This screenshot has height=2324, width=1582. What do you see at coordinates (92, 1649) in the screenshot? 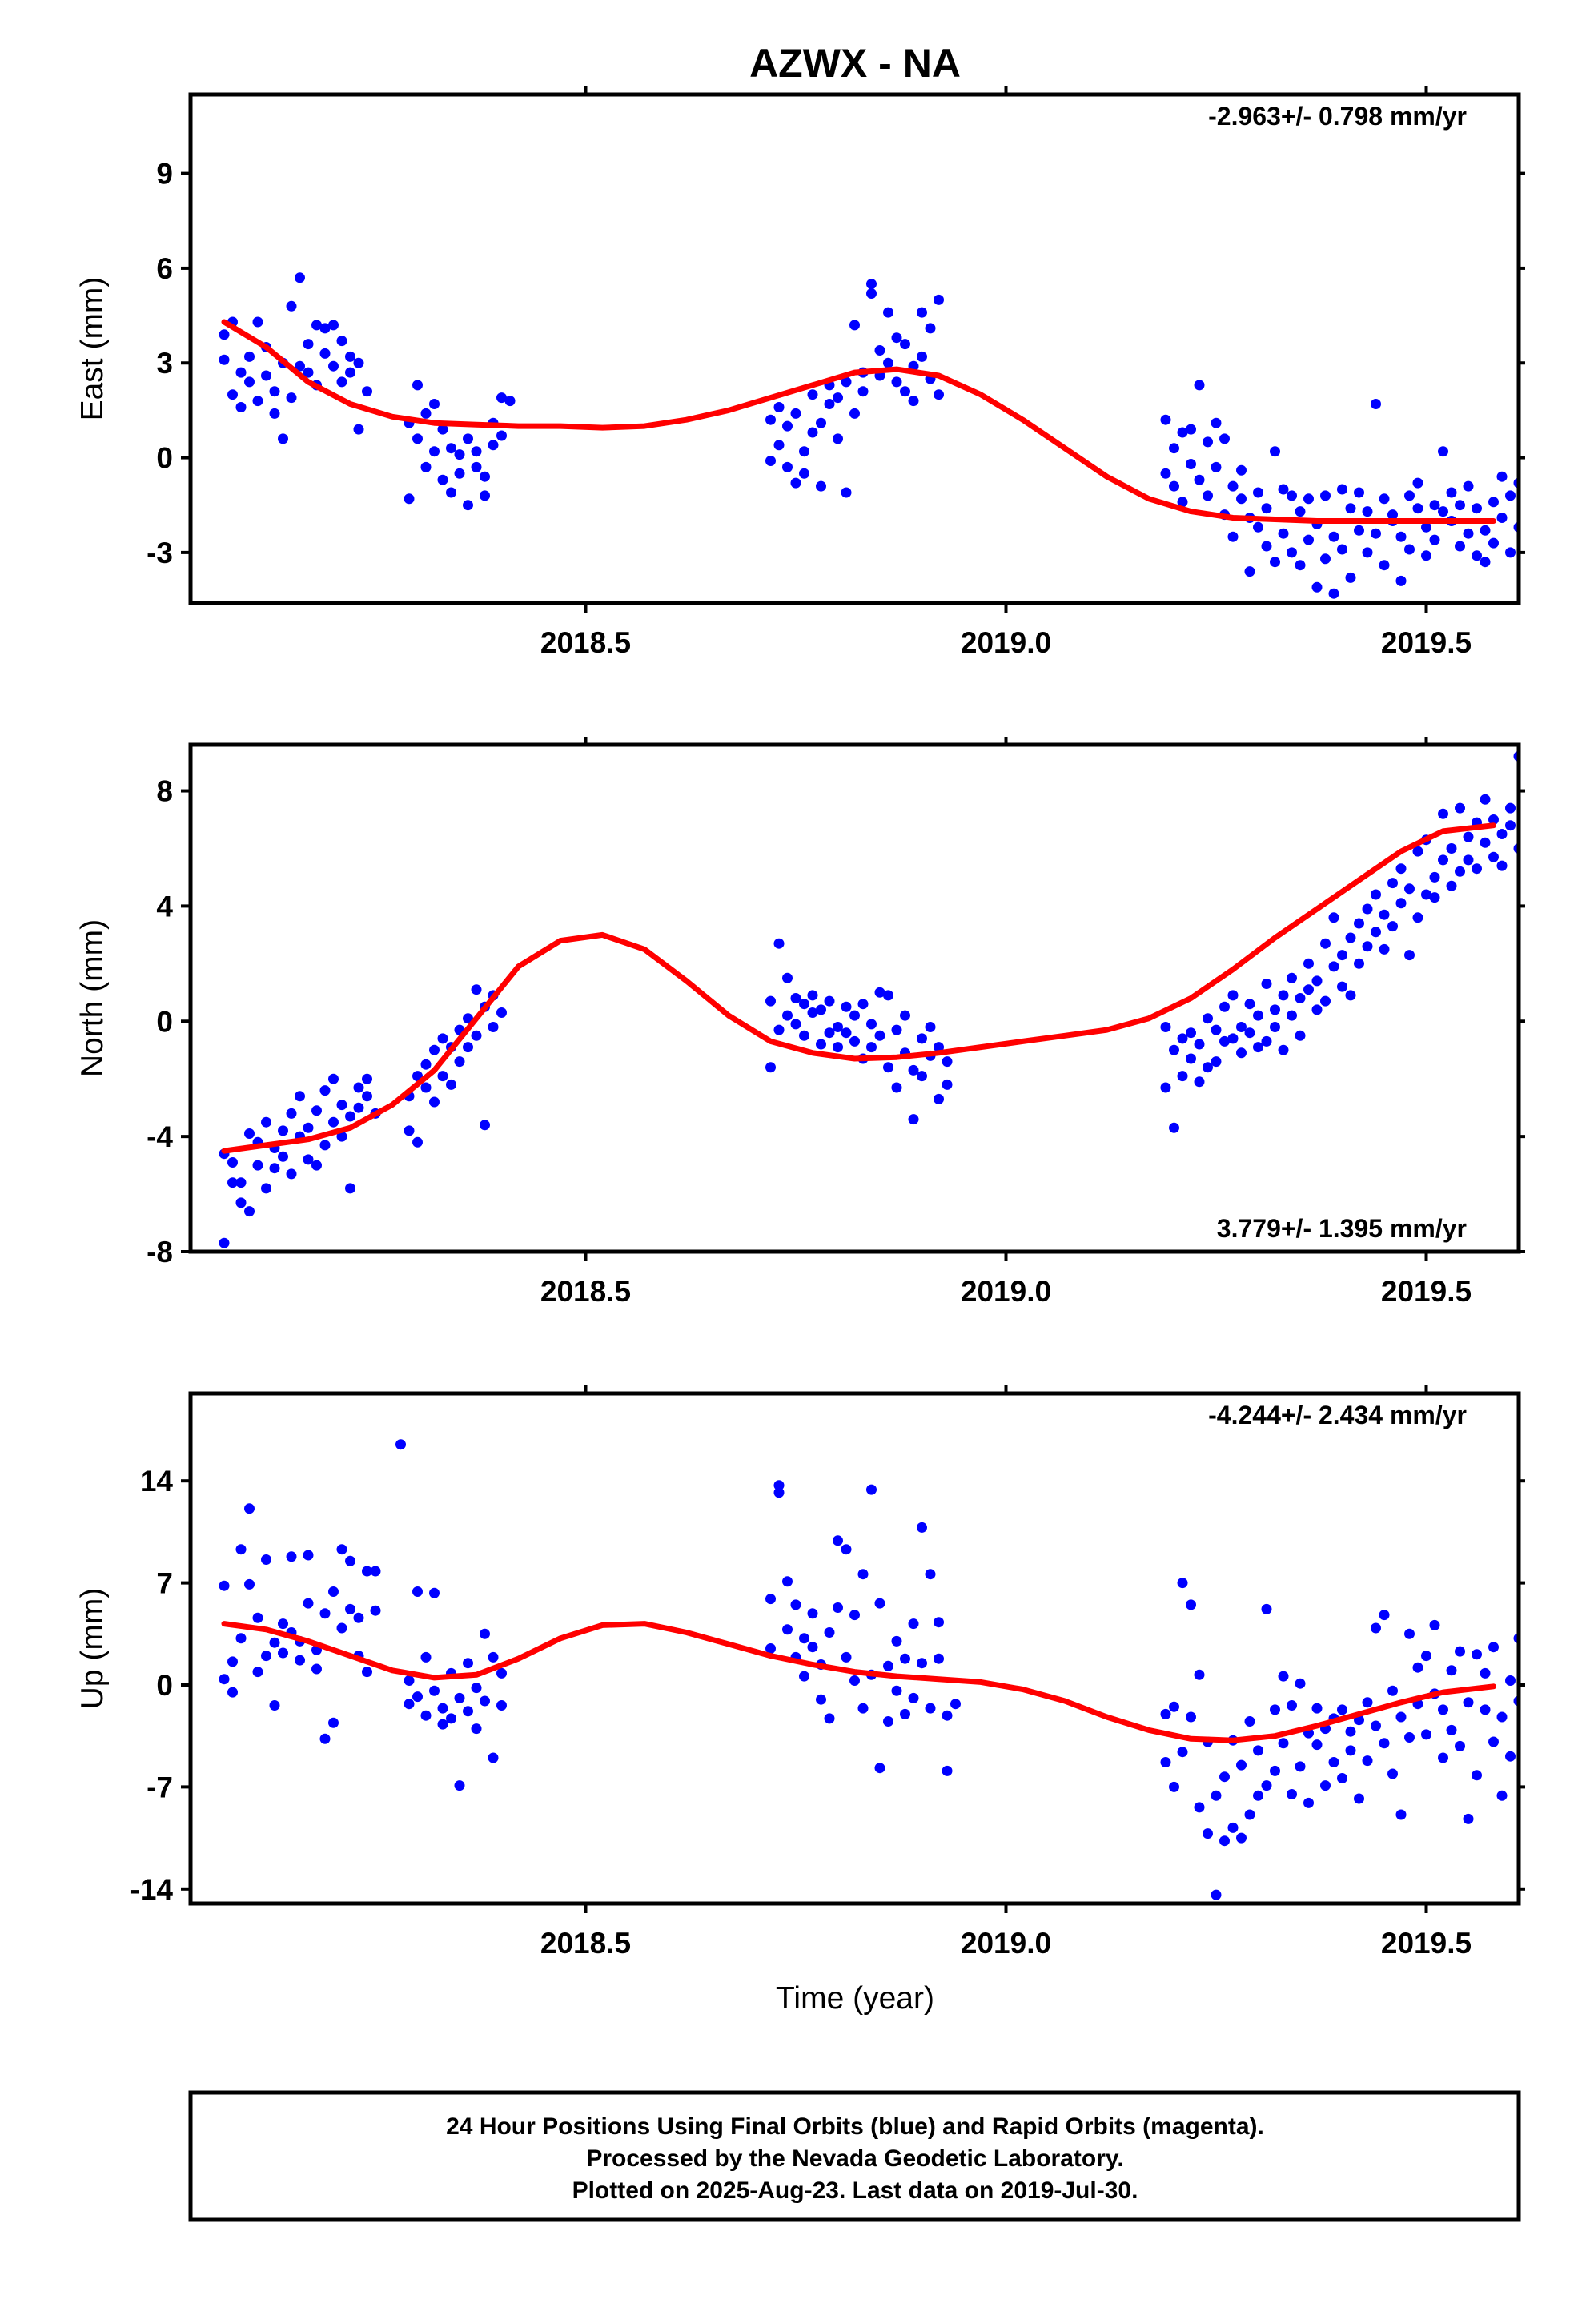
I see `up-y-axis-label: Up (mm)` at bounding box center [92, 1649].